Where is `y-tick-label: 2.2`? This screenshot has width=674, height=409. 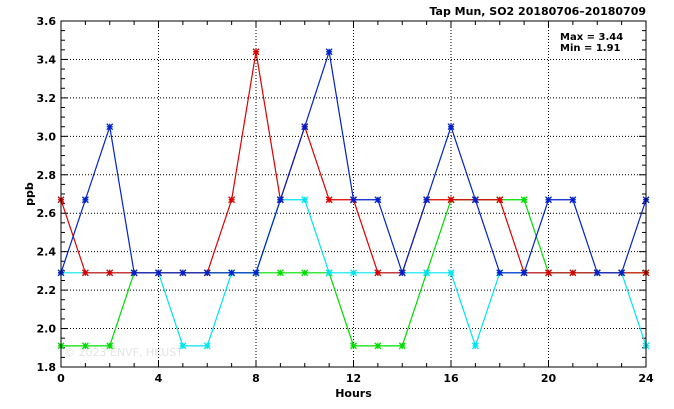 y-tick-label: 2.2 is located at coordinates (47, 290).